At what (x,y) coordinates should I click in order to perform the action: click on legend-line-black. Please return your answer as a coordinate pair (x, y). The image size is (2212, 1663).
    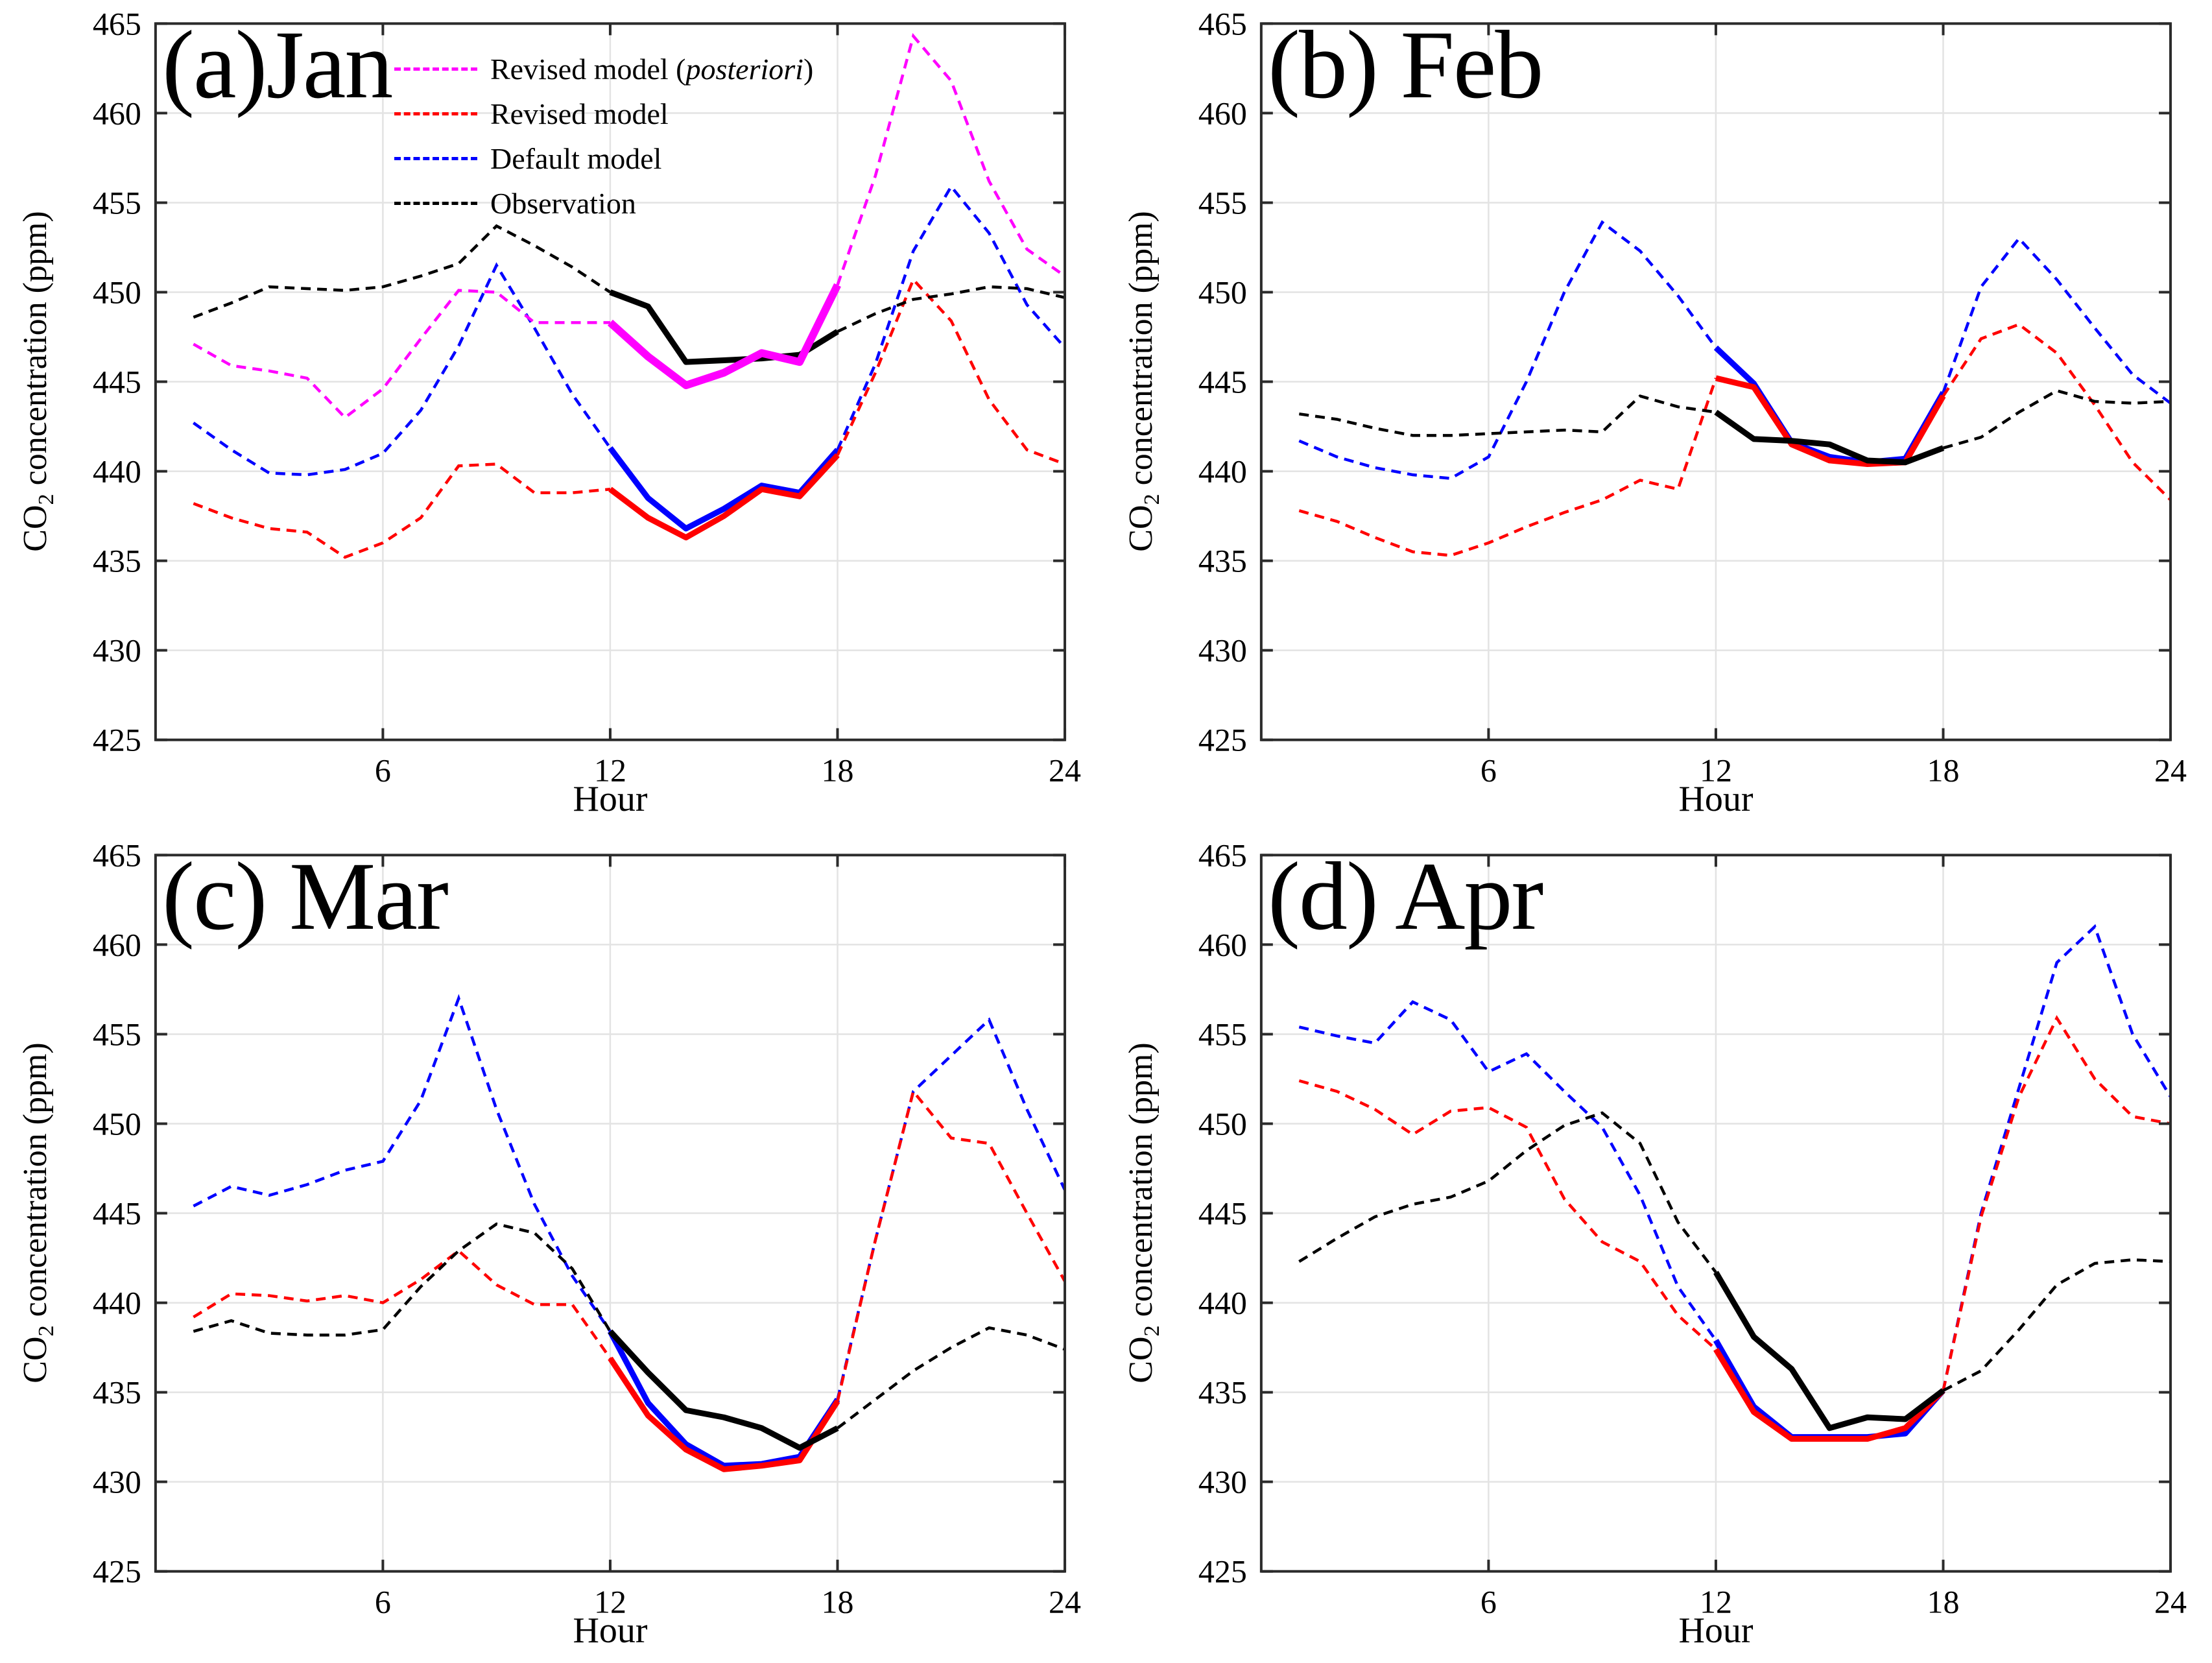
    Looking at the image, I should click on (435, 204).